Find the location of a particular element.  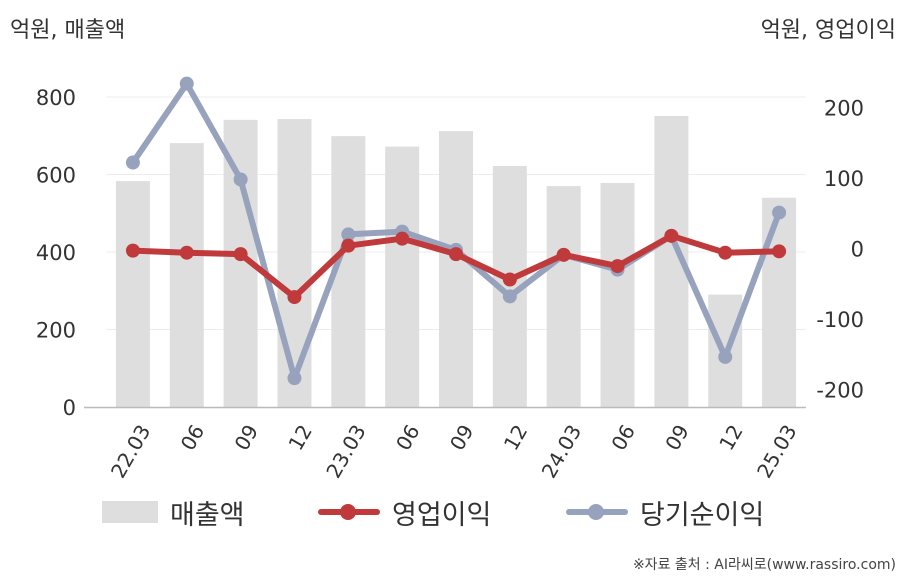

y-right-tick-label: 0 is located at coordinates (857, 250).